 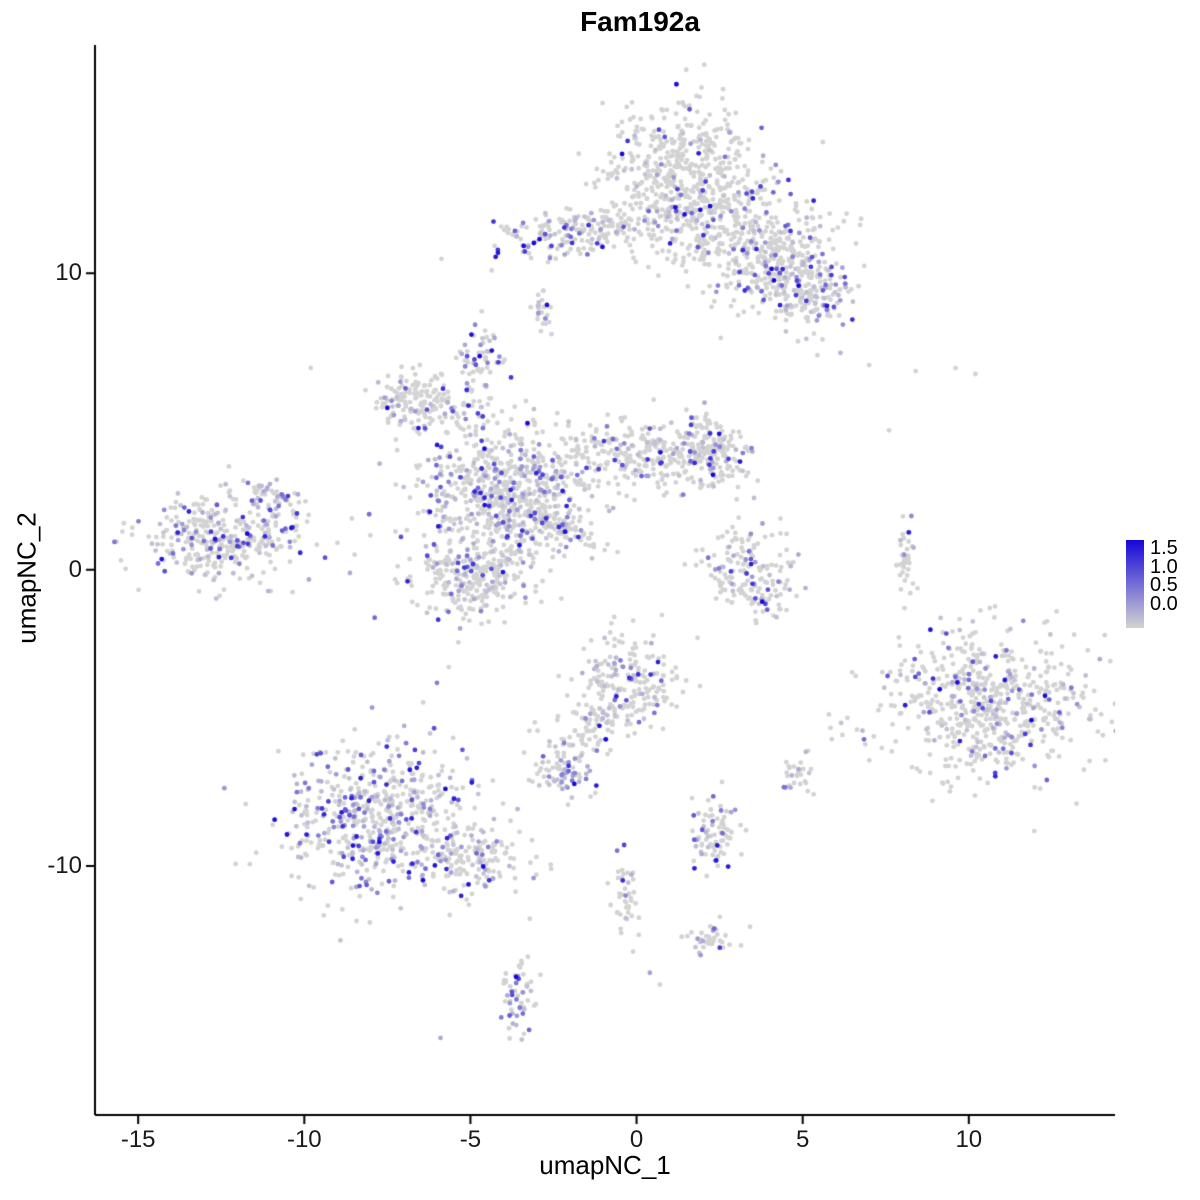 What do you see at coordinates (68, 273) in the screenshot?
I see `y-tick-label: 10` at bounding box center [68, 273].